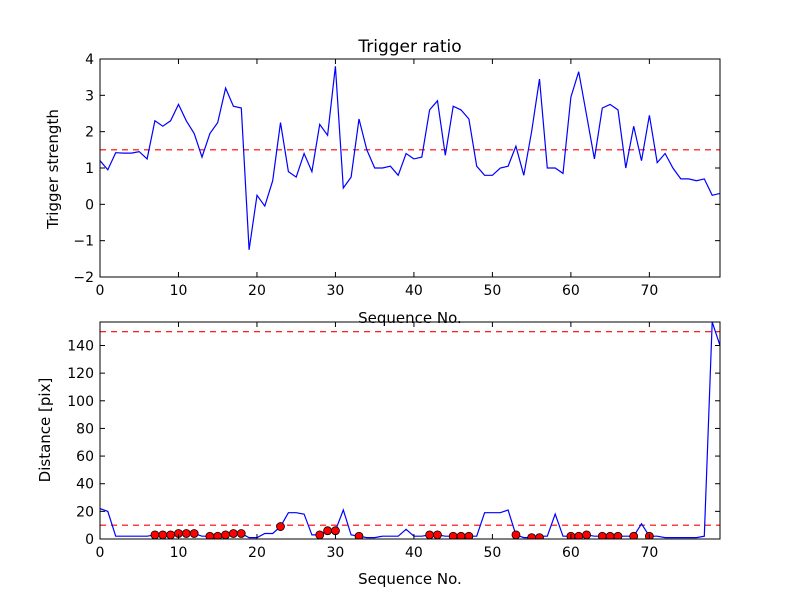 The width and height of the screenshot is (800, 604). What do you see at coordinates (89, 169) in the screenshot?
I see `y-tick-label: 1` at bounding box center [89, 169].